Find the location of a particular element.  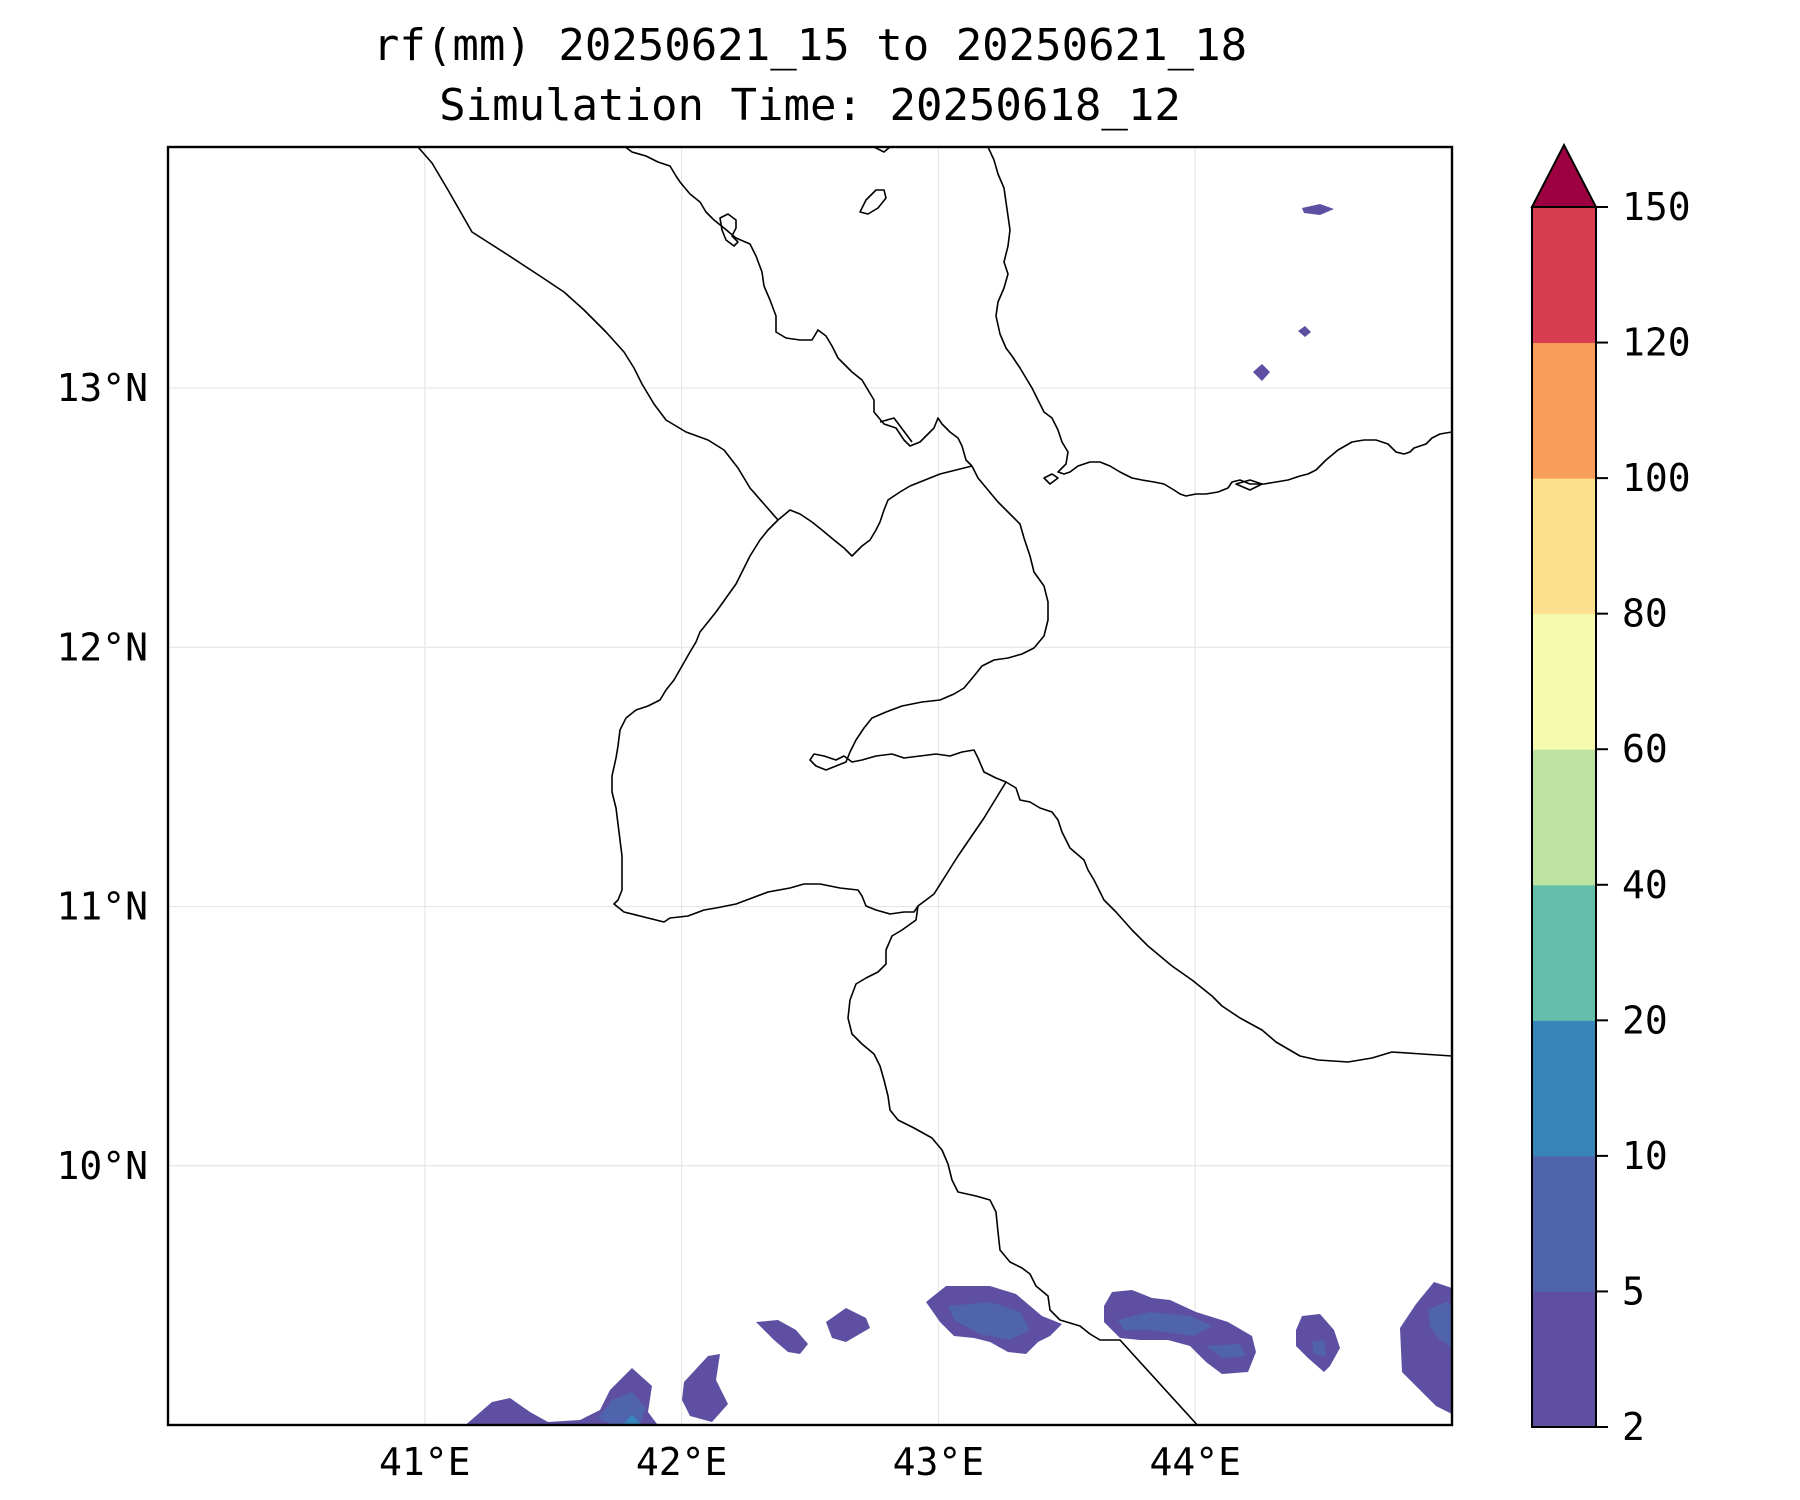

lon-tick-label: 42°E is located at coordinates (682, 1462).